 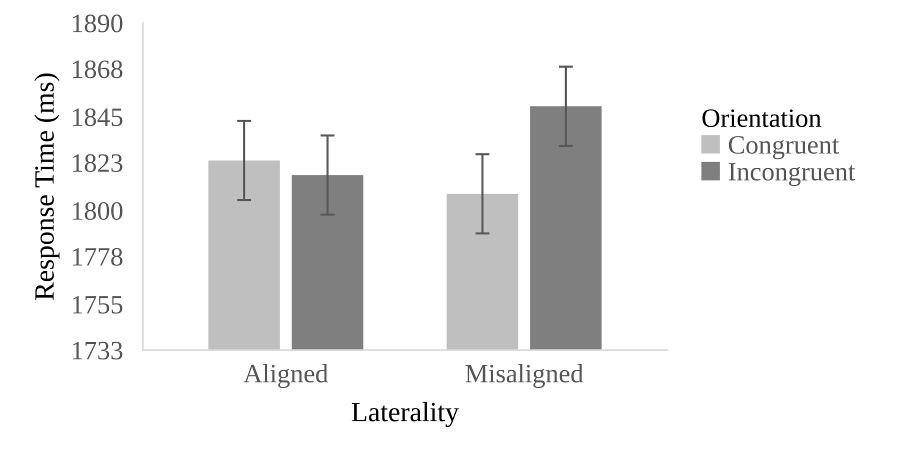 I want to click on x-tick-label: Aligned, so click(x=286, y=376).